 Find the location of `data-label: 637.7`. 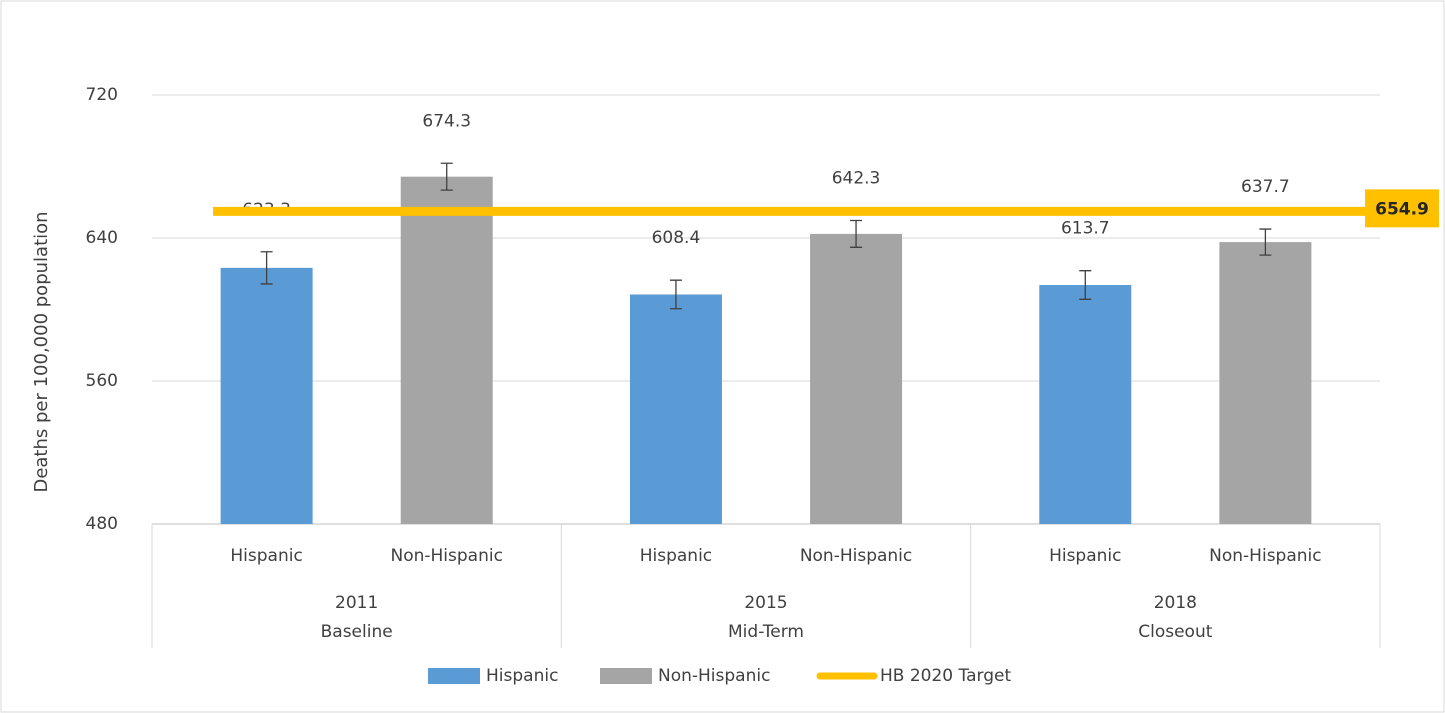

data-label: 637.7 is located at coordinates (1265, 187).